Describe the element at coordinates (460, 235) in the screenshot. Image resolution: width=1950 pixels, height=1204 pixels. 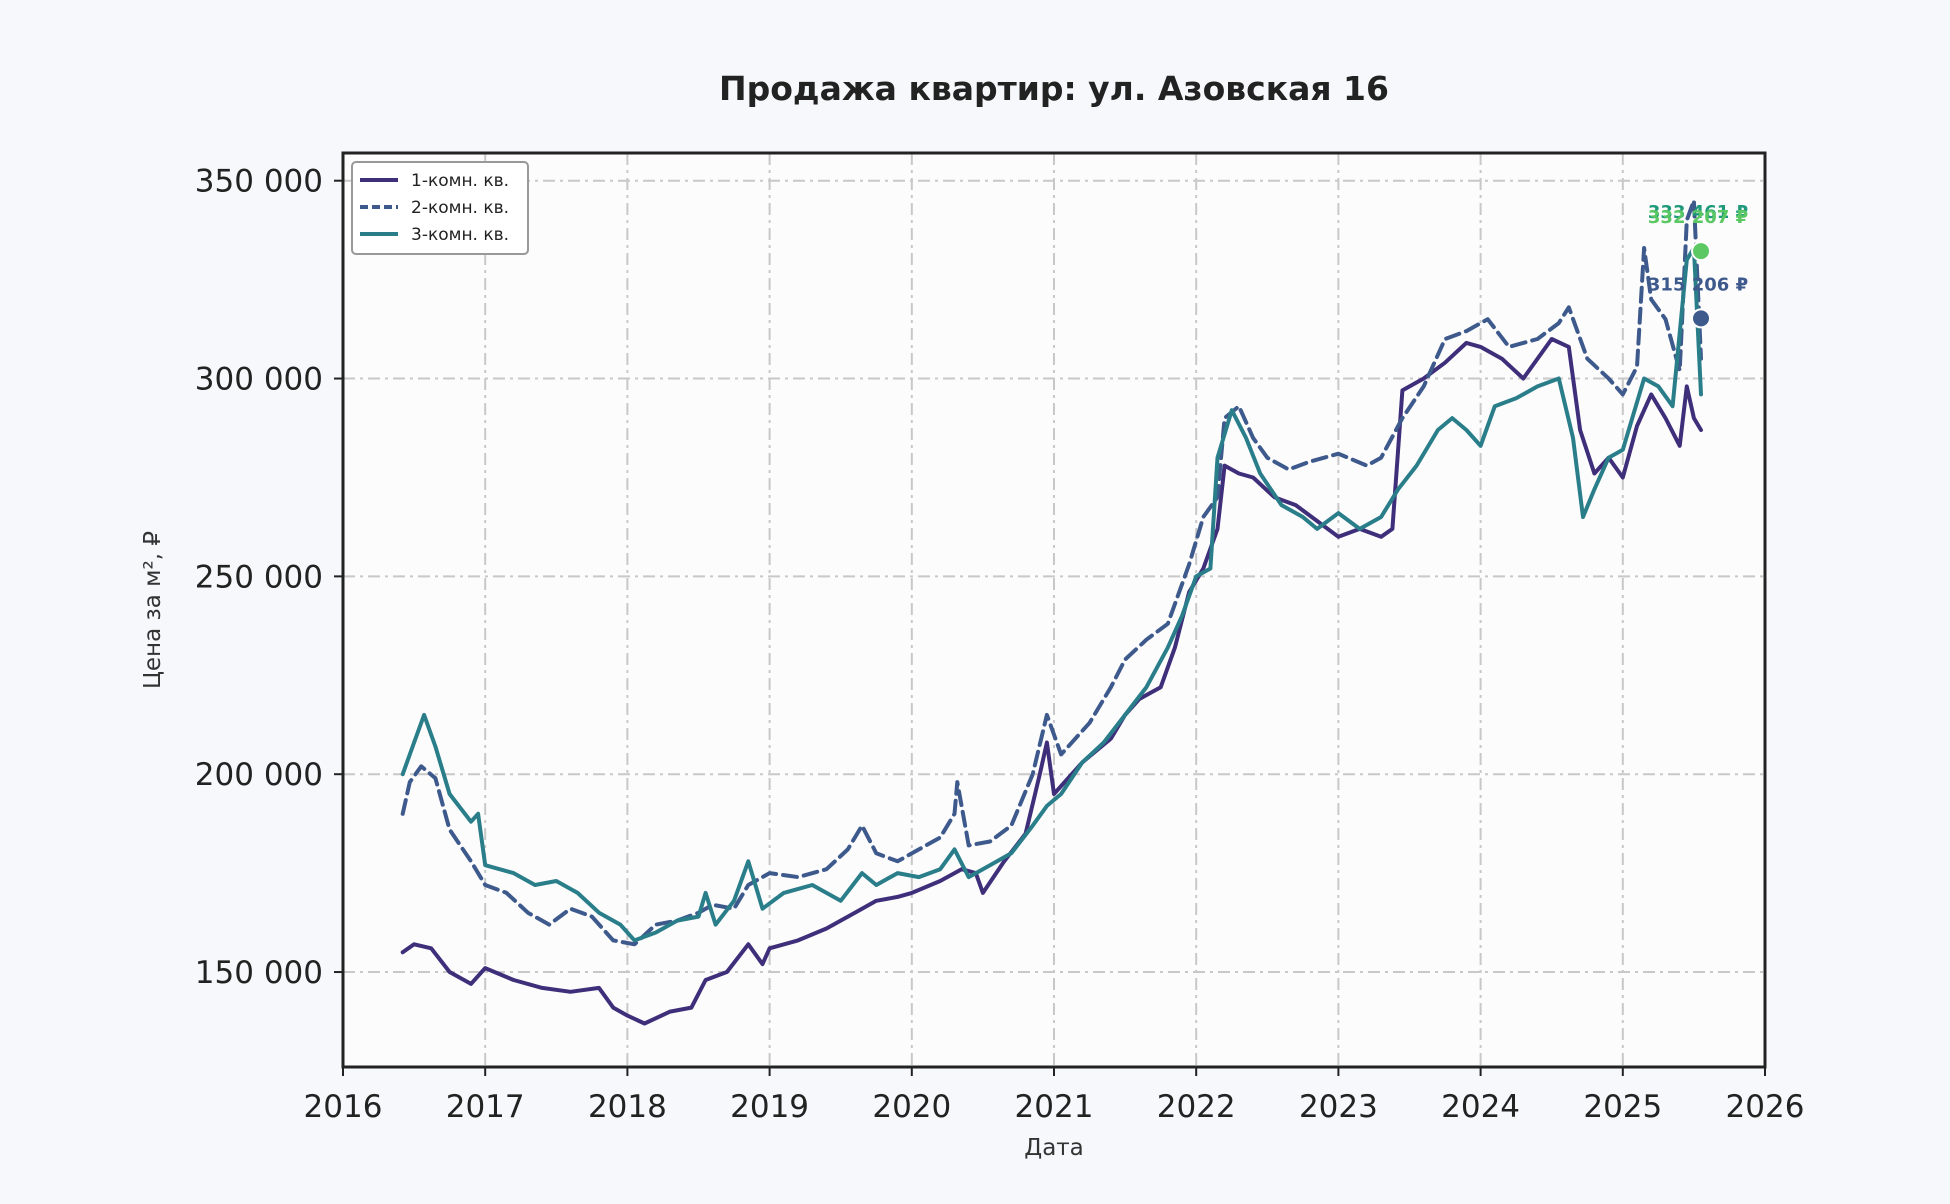
I see `legend-label: 3-комн. кв.` at that location.